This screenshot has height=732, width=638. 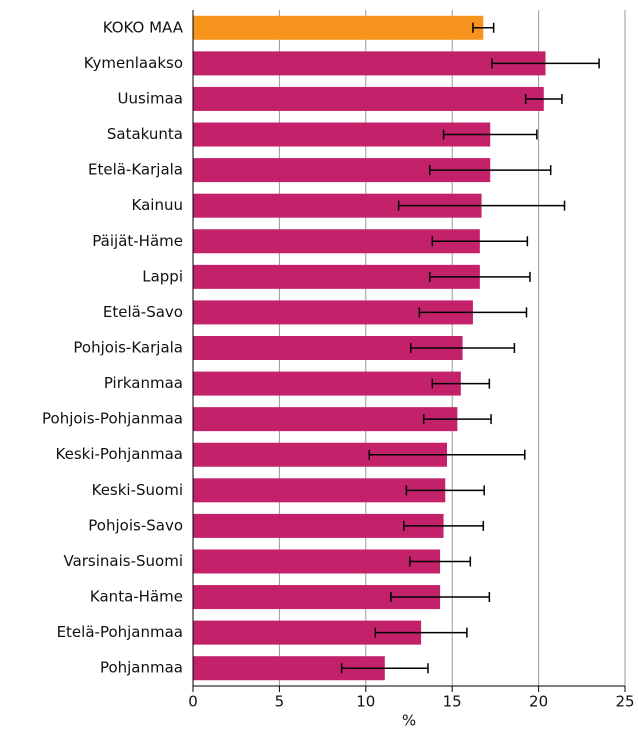 What do you see at coordinates (624, 702) in the screenshot?
I see `x-tick-label: 25` at bounding box center [624, 702].